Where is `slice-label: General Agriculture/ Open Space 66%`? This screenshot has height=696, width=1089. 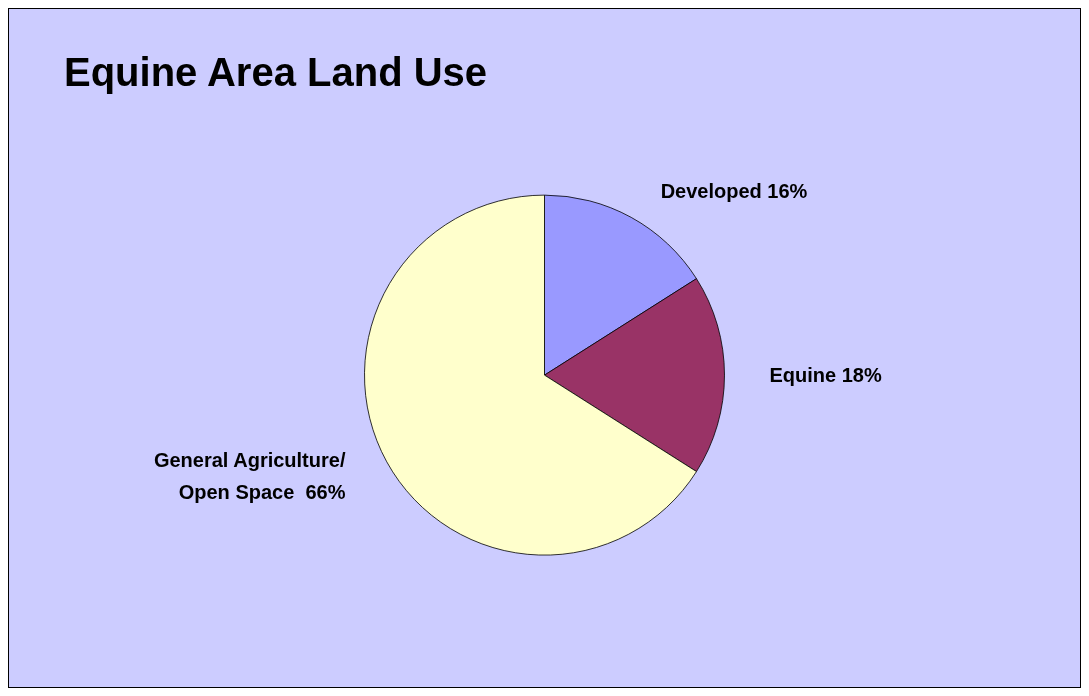
slice-label: General Agriculture/ Open Space 66% is located at coordinates (249, 476).